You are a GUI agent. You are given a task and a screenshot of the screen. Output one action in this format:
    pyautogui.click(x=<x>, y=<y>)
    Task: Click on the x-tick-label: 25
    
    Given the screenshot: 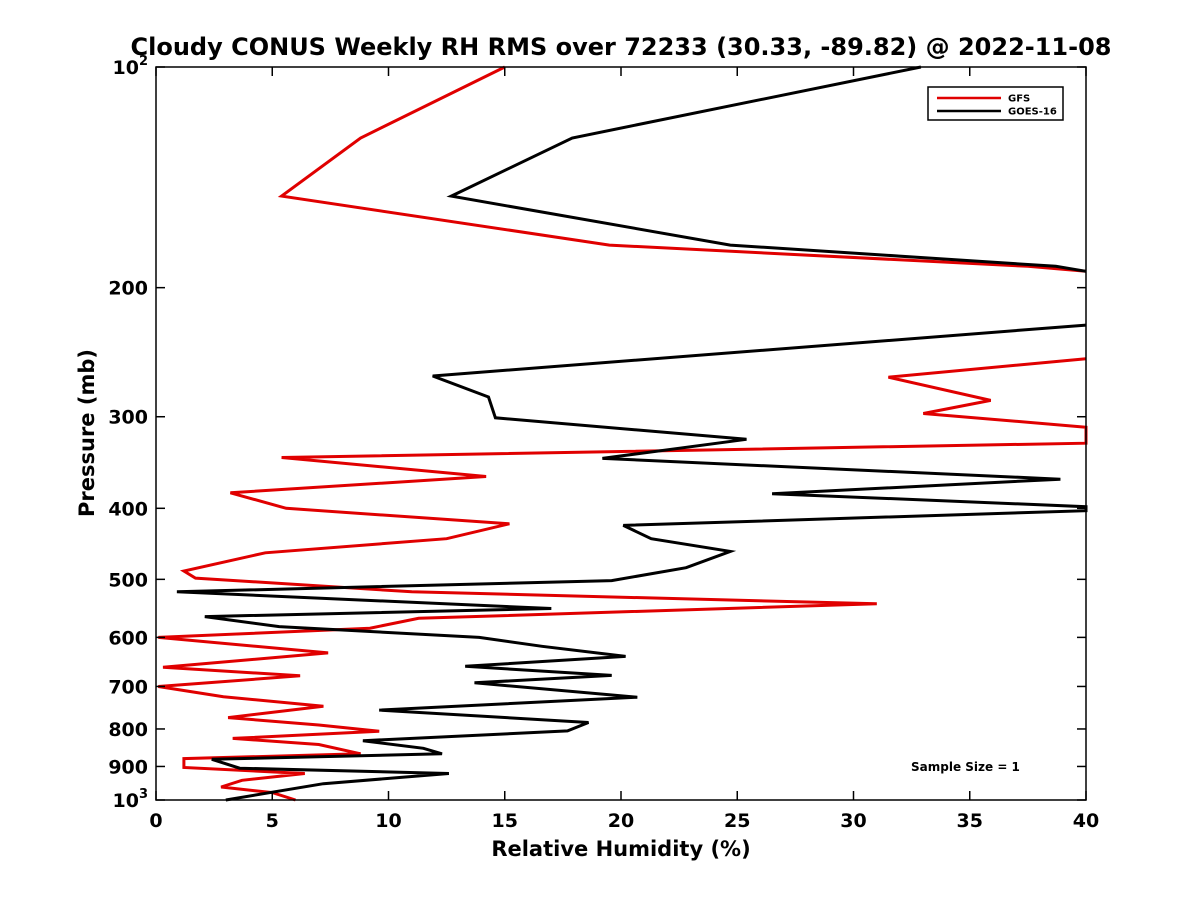 What is the action you would take?
    pyautogui.click(x=737, y=821)
    